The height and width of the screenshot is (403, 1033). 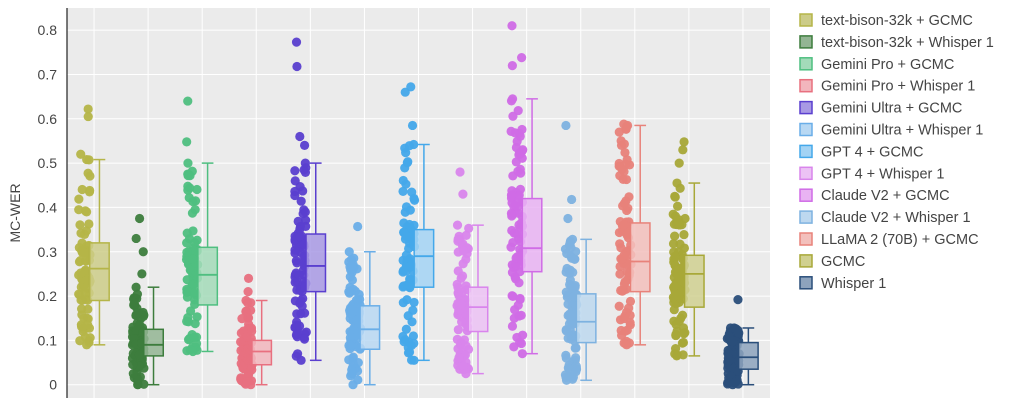 I want to click on legend-label: text-bison-32k + GCMC, so click(x=897, y=21).